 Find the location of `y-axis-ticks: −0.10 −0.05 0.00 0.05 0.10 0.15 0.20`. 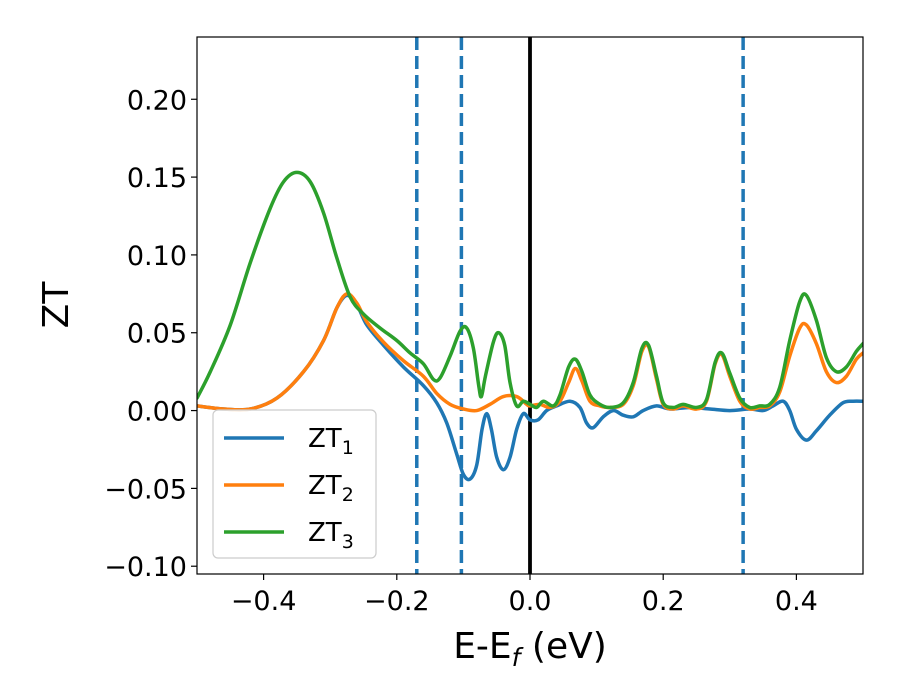

y-axis-ticks: −0.10 −0.05 0.00 0.05 0.10 0.15 0.20 is located at coordinates (150, 334).